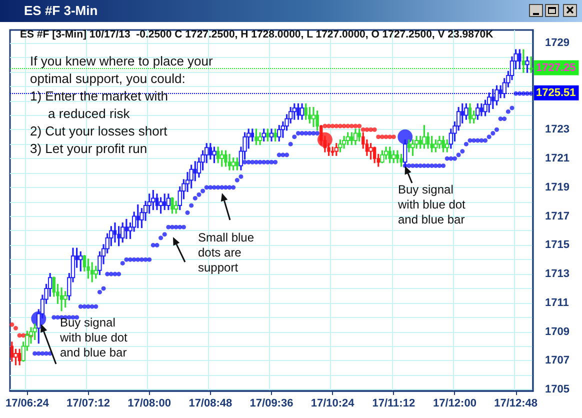  Describe the element at coordinates (394, 404) in the screenshot. I see `x-tick-label: 17/11:12` at that location.